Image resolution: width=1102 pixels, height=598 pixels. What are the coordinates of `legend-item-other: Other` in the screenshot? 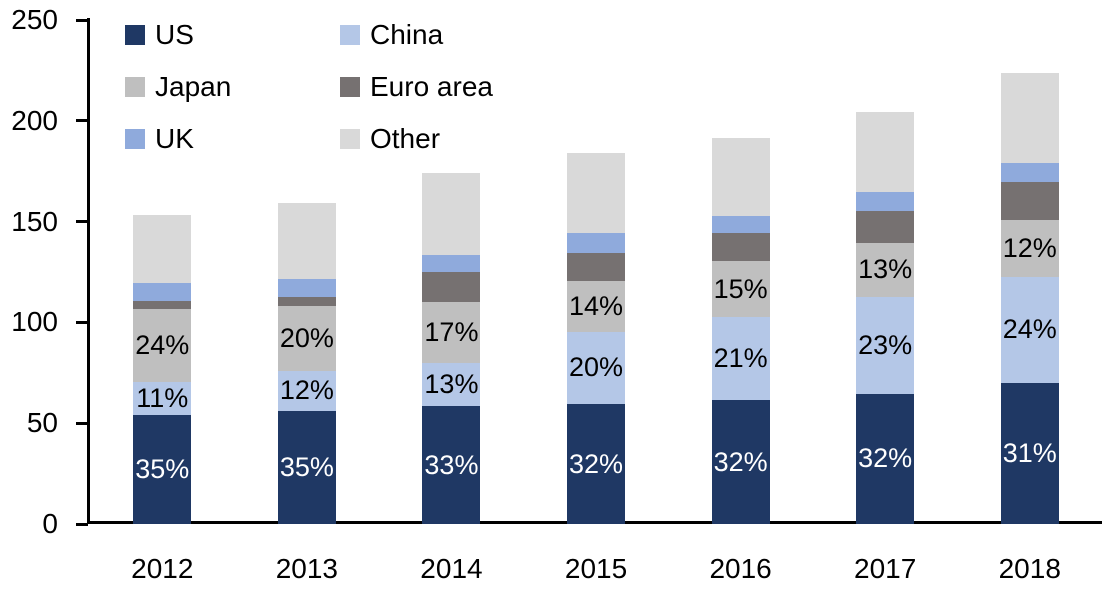 It's located at (416, 139).